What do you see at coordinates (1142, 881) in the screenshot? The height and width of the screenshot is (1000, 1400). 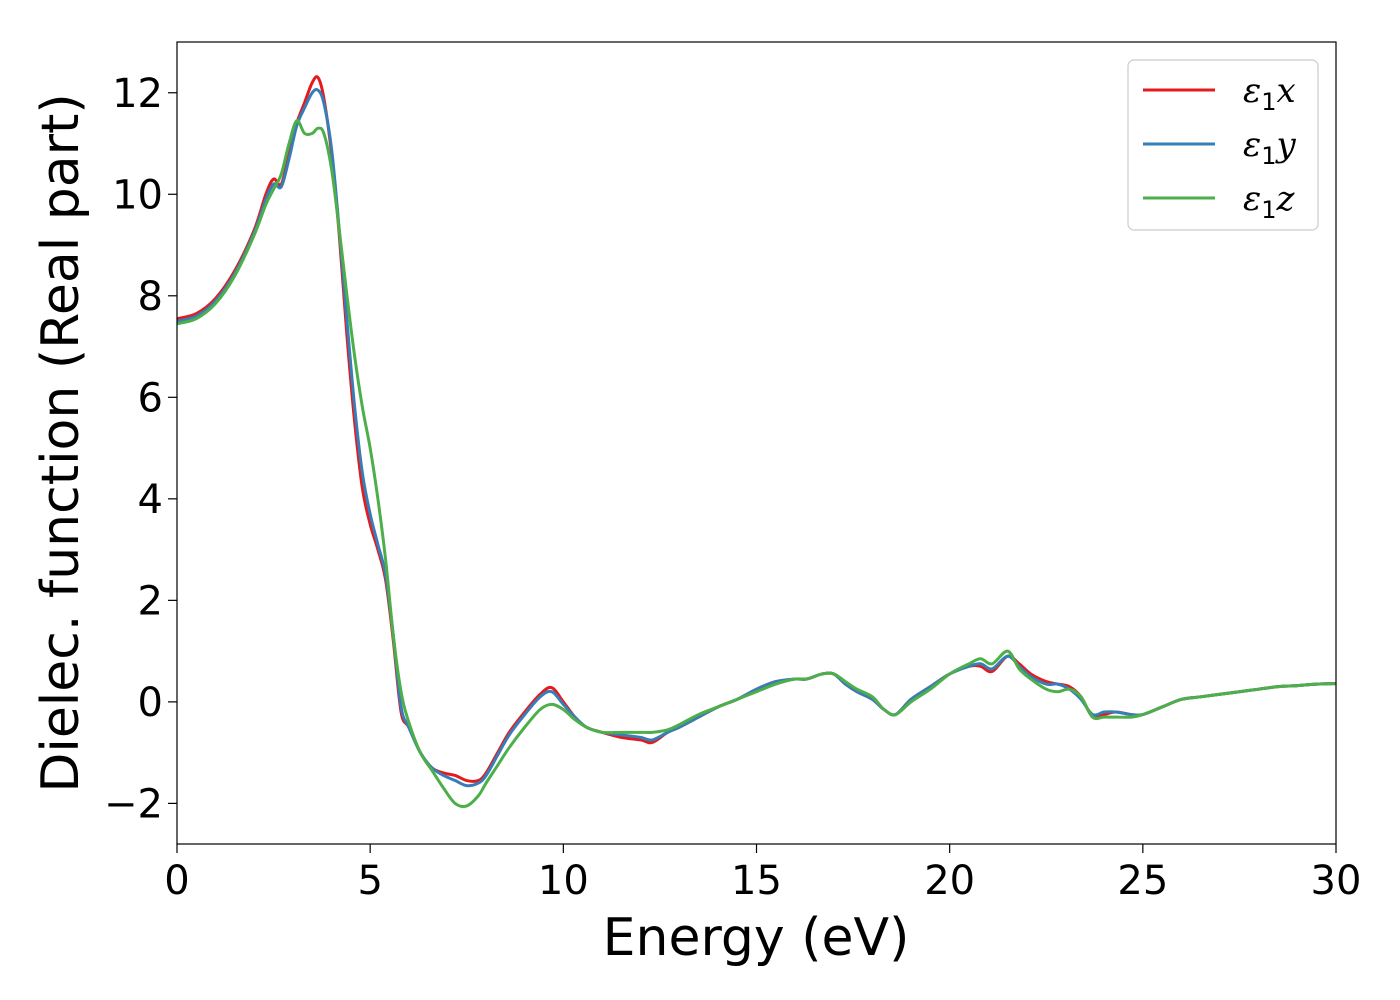 I see `x-tick-label: 25` at bounding box center [1142, 881].